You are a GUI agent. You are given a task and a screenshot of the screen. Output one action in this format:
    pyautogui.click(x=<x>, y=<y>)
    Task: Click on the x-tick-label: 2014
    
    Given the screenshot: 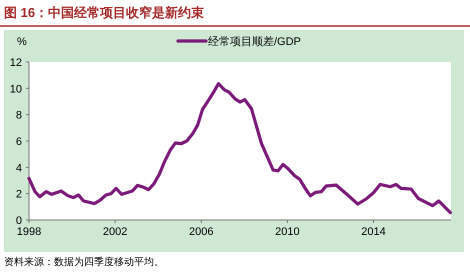 What is the action you would take?
    pyautogui.click(x=373, y=232)
    